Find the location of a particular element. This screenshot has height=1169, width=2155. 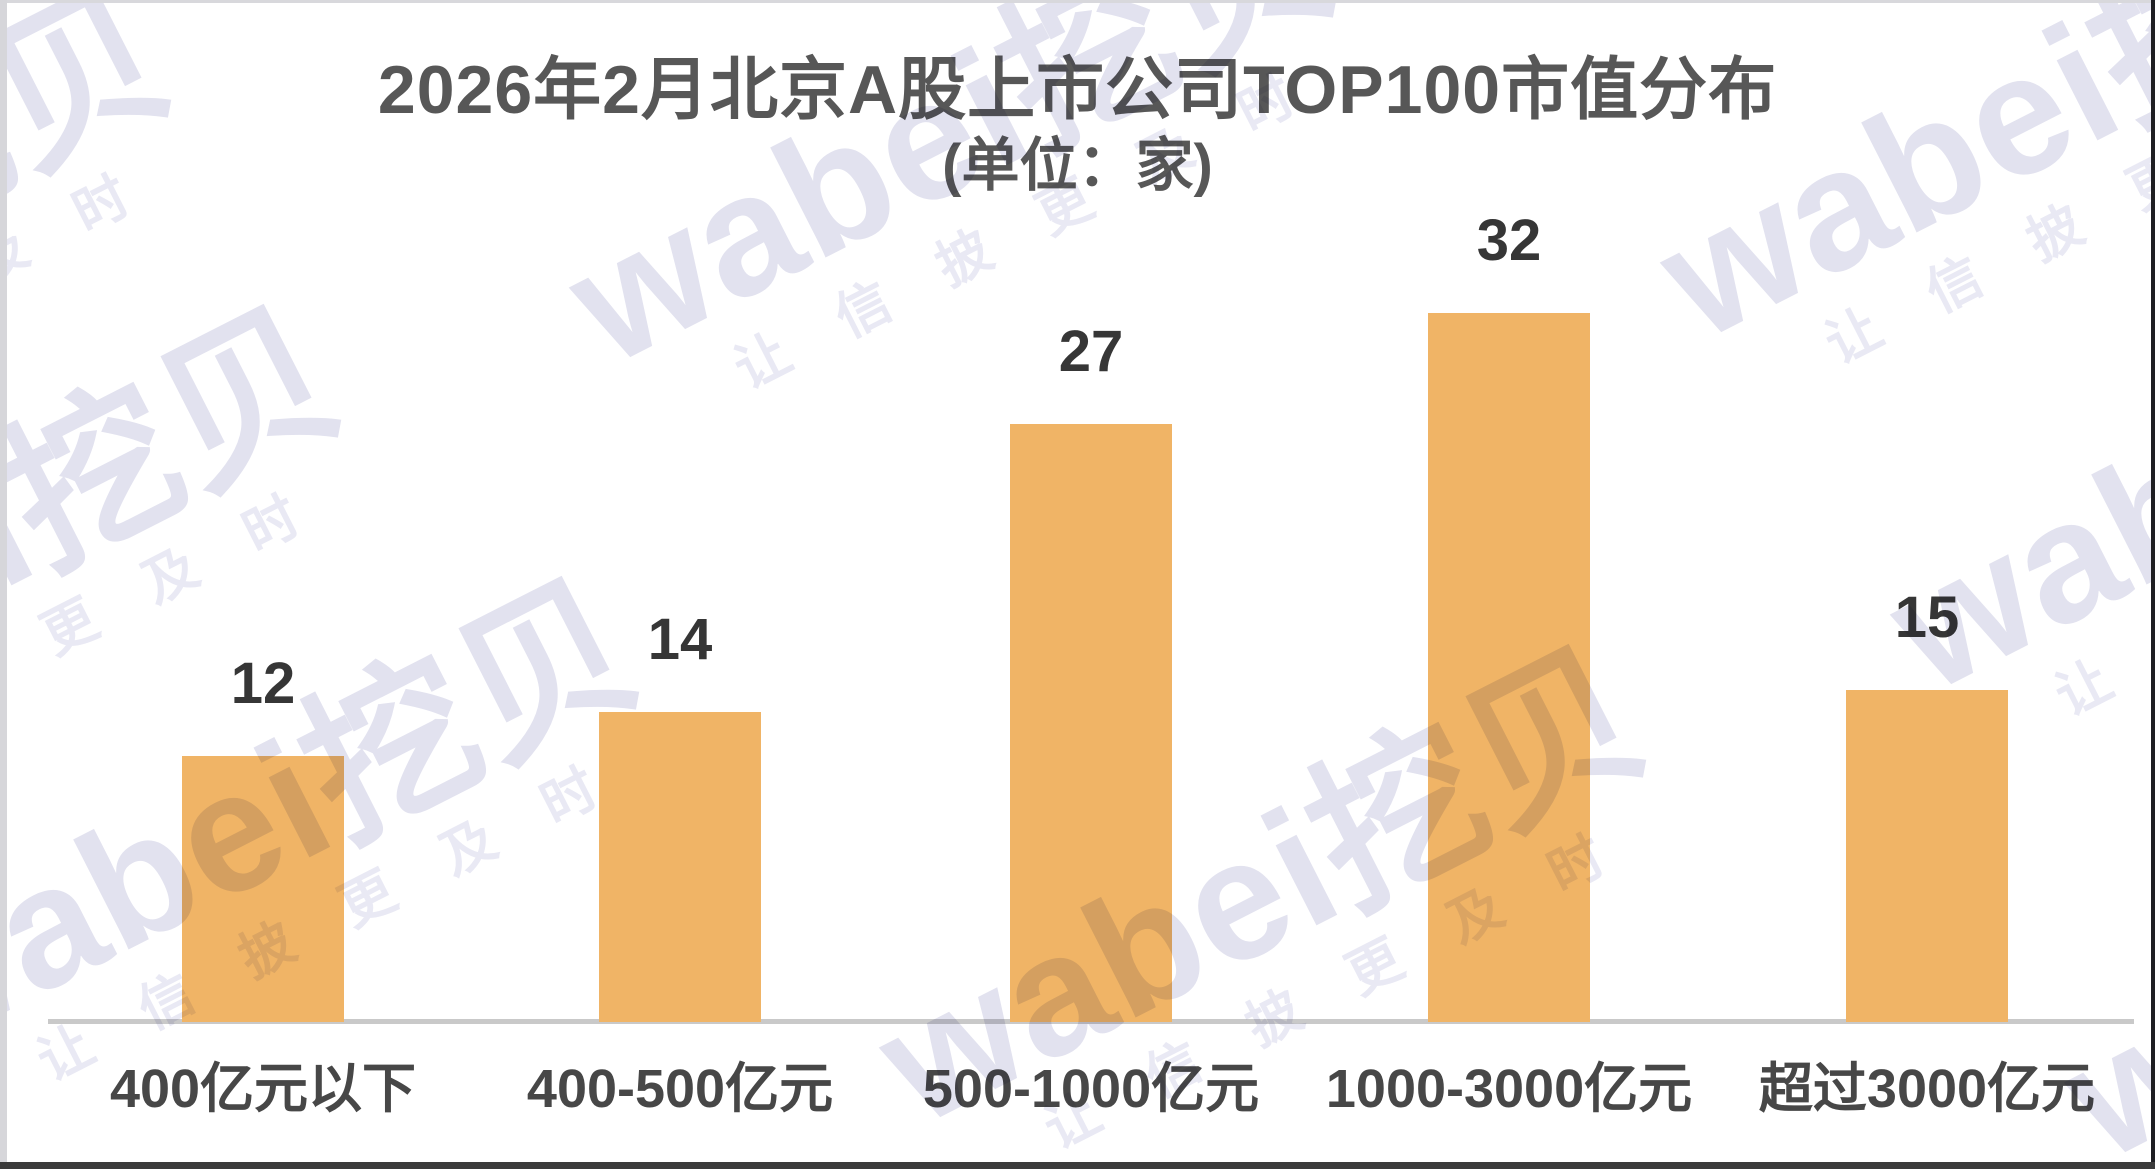

top-edge-line is located at coordinates (1077, 1).